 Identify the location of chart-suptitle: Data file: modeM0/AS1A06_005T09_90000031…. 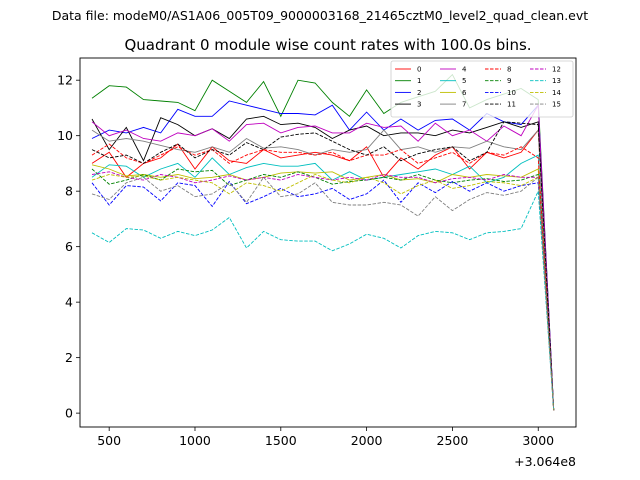
(320, 15).